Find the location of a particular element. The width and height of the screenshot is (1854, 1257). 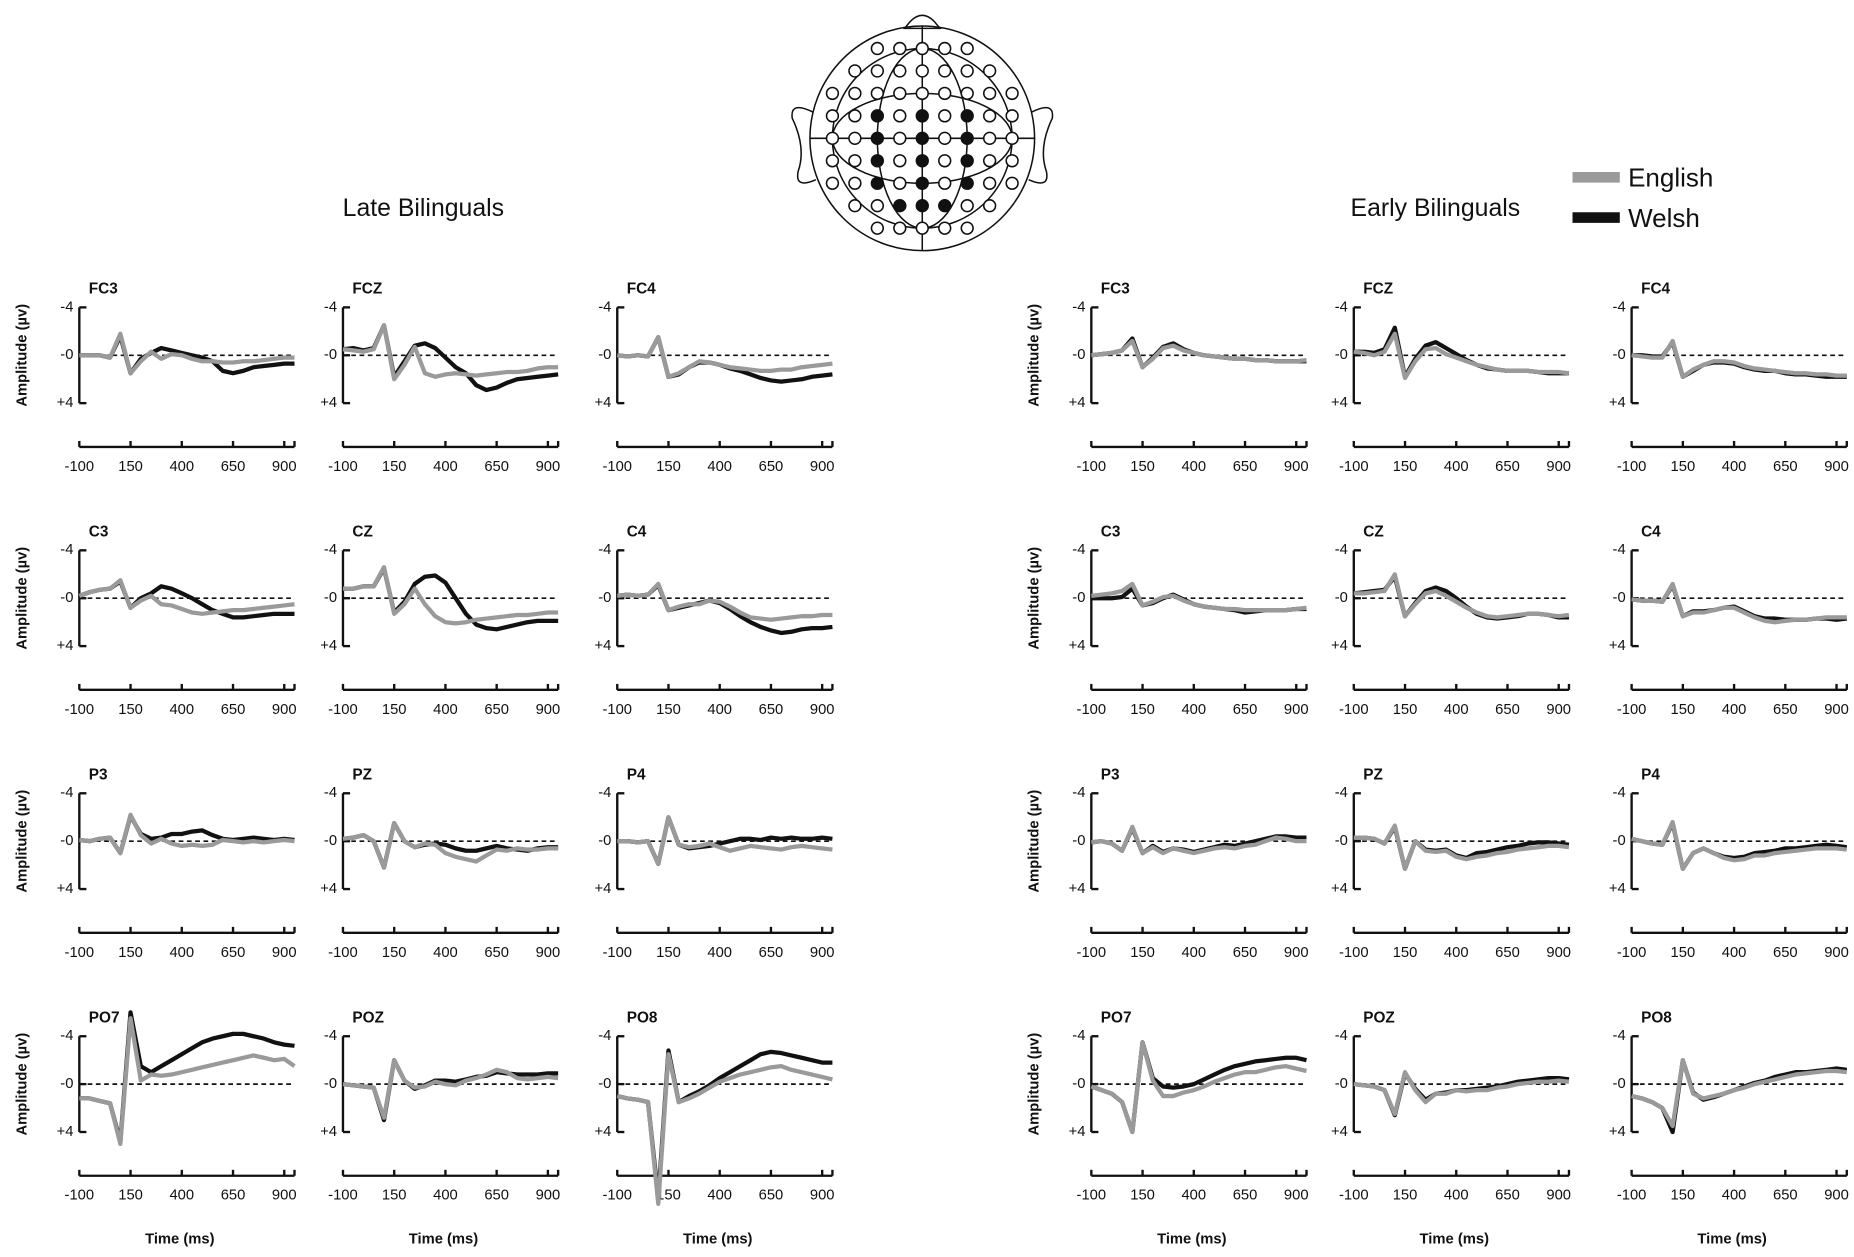

y-axis-label: Amplitude (µv) is located at coordinates (22, 1084).